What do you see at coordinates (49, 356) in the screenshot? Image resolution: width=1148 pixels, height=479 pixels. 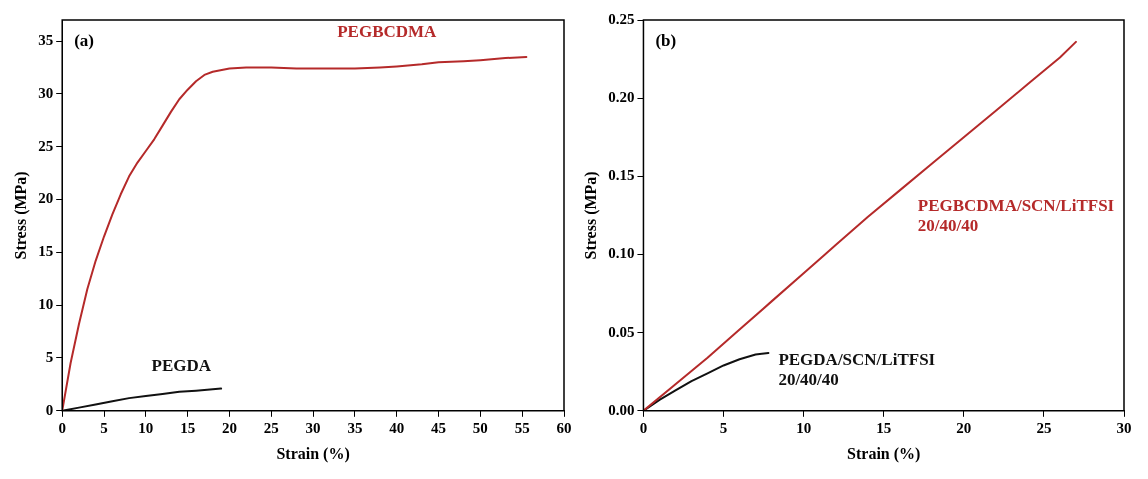 I see `y-tick-label: 5` at bounding box center [49, 356].